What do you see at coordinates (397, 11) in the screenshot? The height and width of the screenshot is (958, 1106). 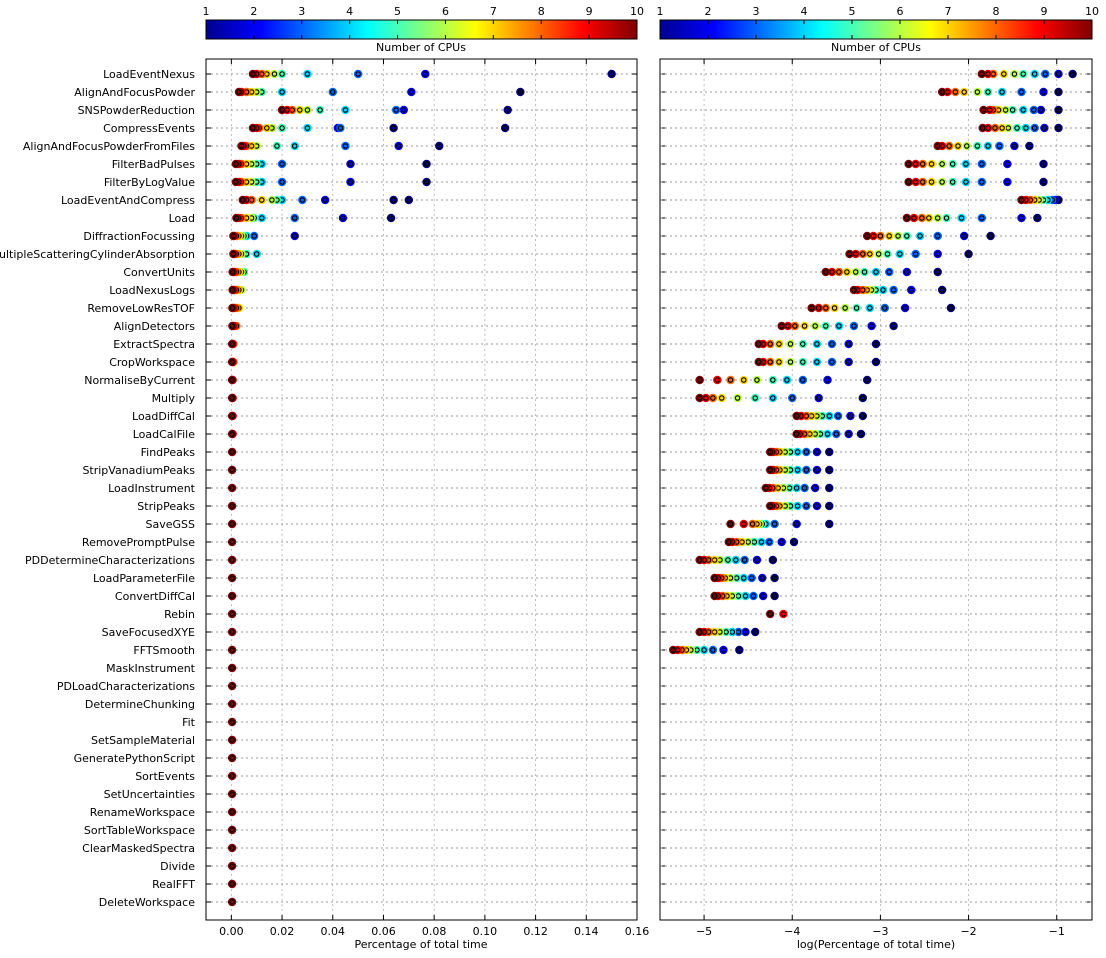 I see `colorbar-tick-label: 5` at bounding box center [397, 11].